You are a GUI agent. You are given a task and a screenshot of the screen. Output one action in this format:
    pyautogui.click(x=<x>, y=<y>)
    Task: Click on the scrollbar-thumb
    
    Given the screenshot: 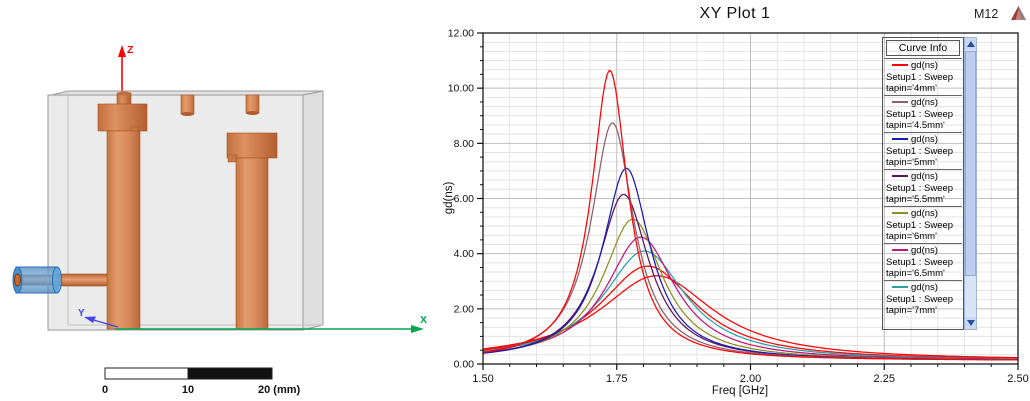 What is the action you would take?
    pyautogui.click(x=970, y=163)
    